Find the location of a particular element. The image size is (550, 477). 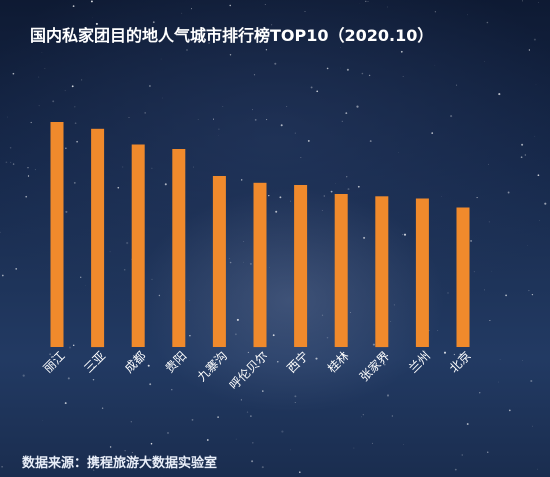

x-tick-label: 张家界 is located at coordinates (374, 366).